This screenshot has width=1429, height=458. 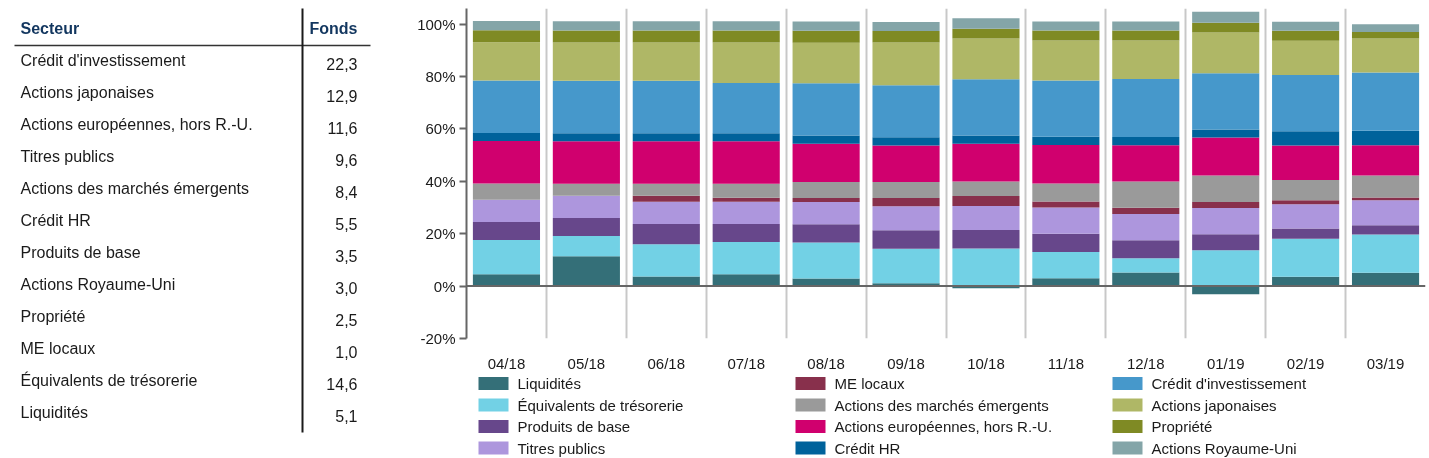 I want to click on legend-label: Actions européennes, hors R.-U., so click(x=943, y=426).